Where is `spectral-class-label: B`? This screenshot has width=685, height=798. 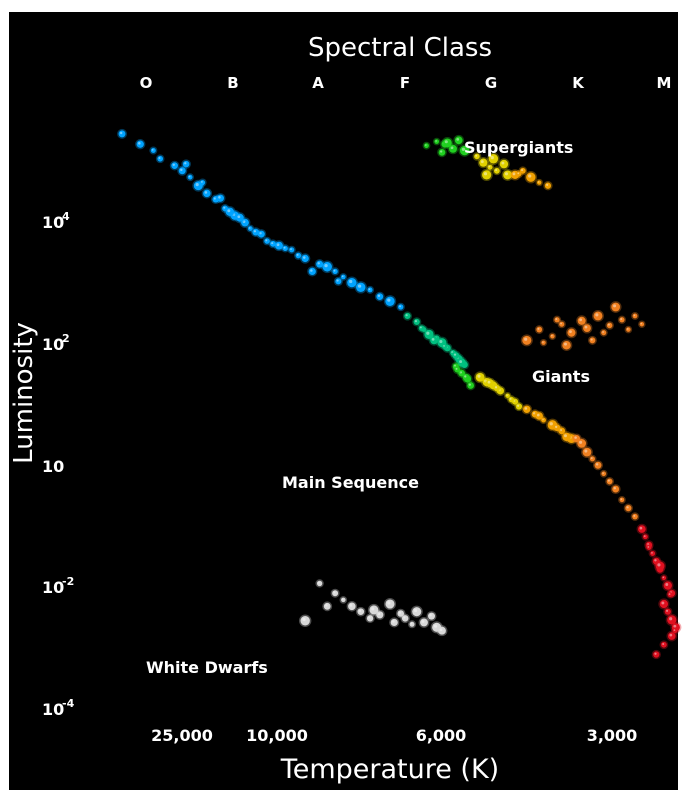 spectral-class-label: B is located at coordinates (232, 83).